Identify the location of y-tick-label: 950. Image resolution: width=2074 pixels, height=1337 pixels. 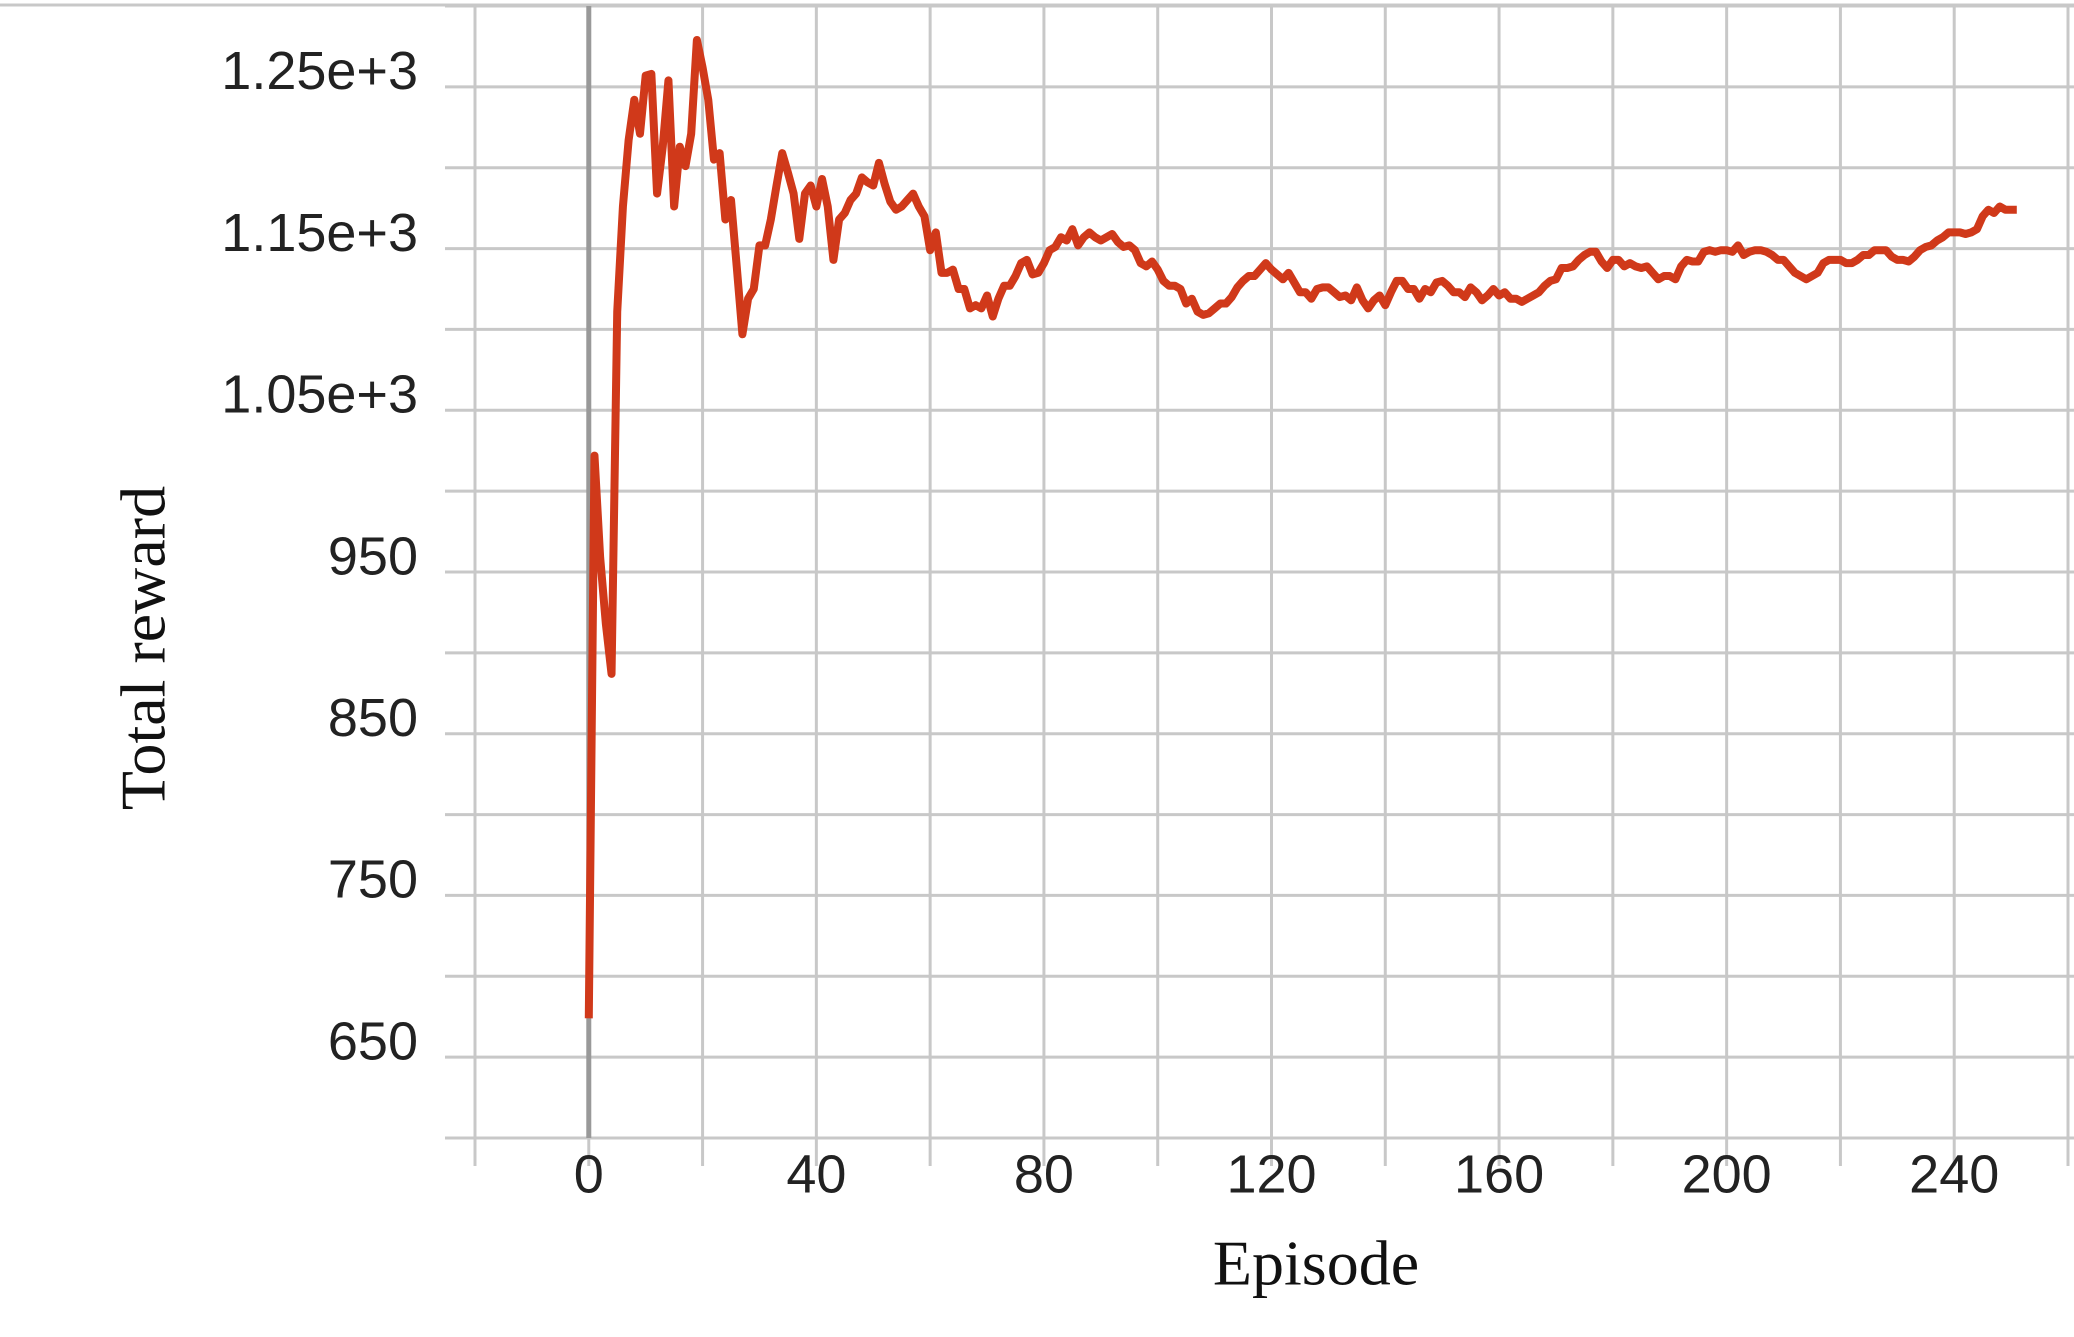
(373, 556).